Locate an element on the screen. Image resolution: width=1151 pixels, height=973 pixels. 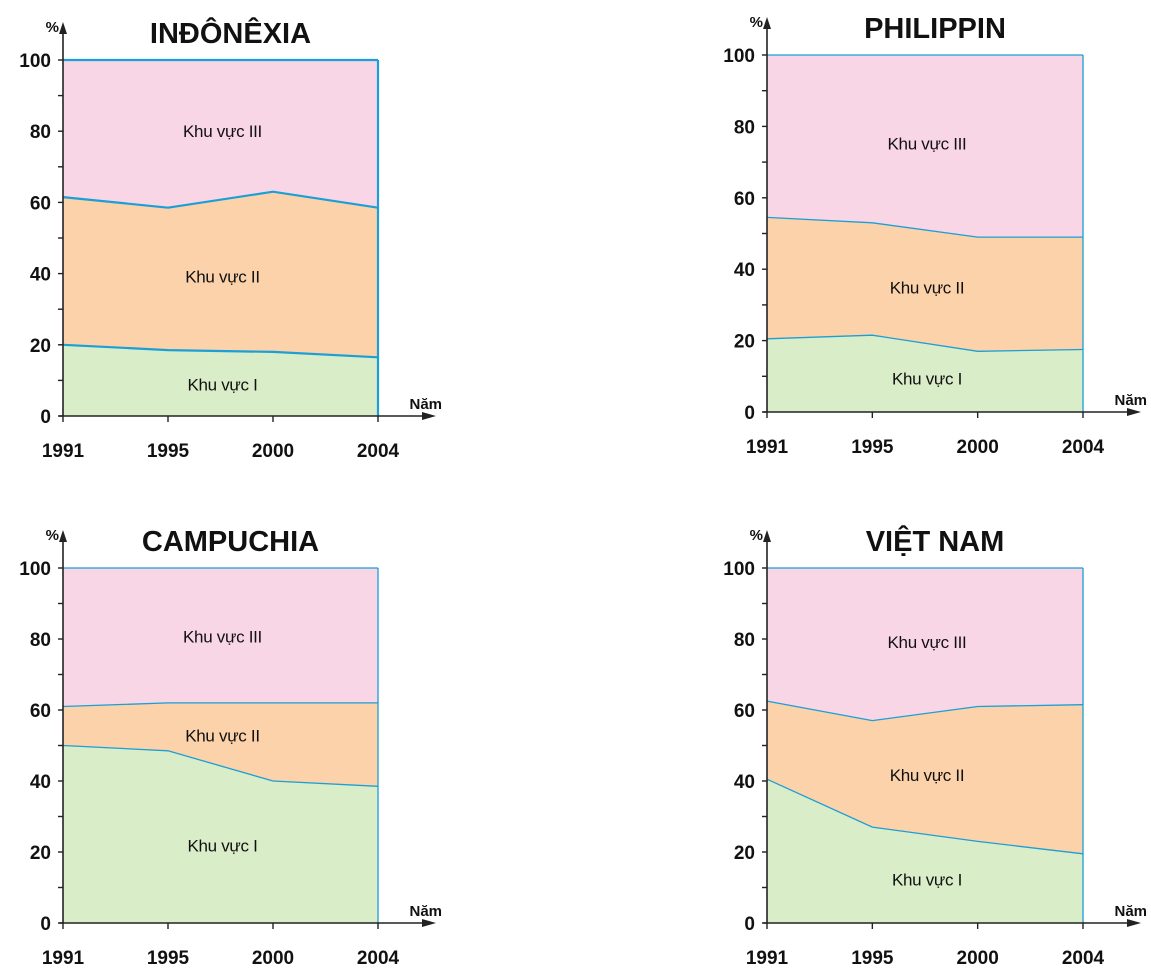
chart-title: INĐÔNÊXIA is located at coordinates (230, 33).